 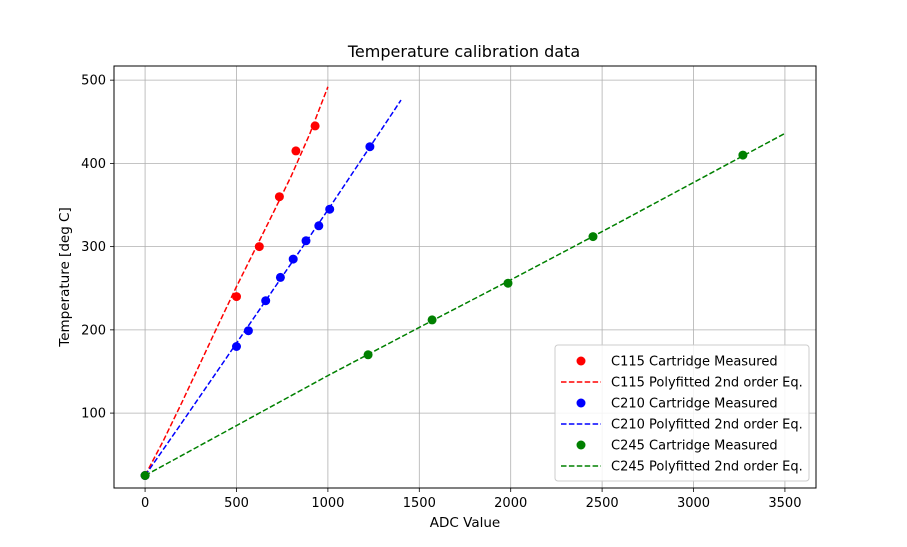 I want to click on x-tick-label: 1000, so click(x=327, y=503).